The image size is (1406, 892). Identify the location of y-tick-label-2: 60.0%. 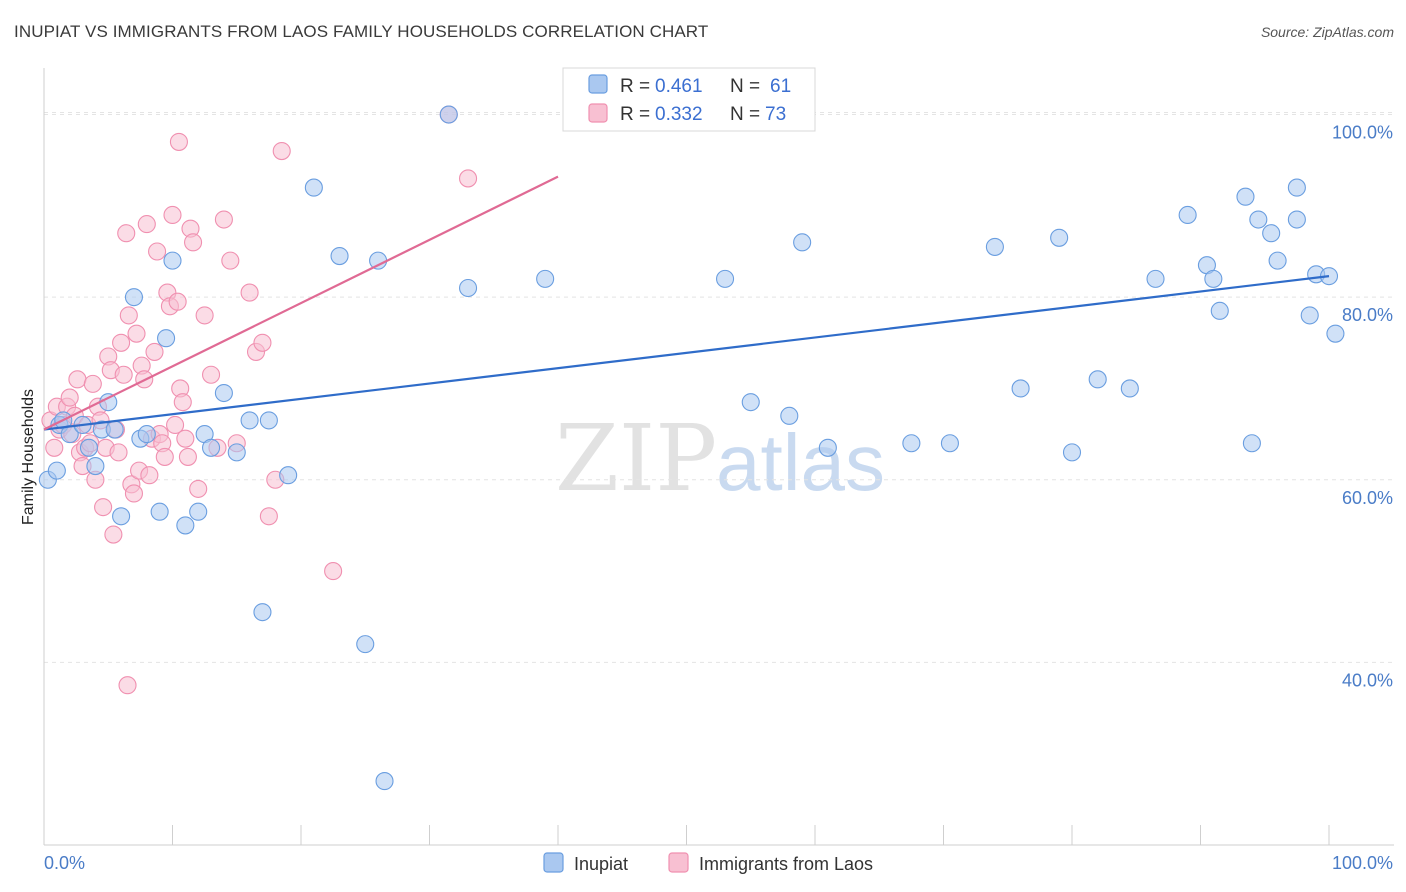
(1367, 498).